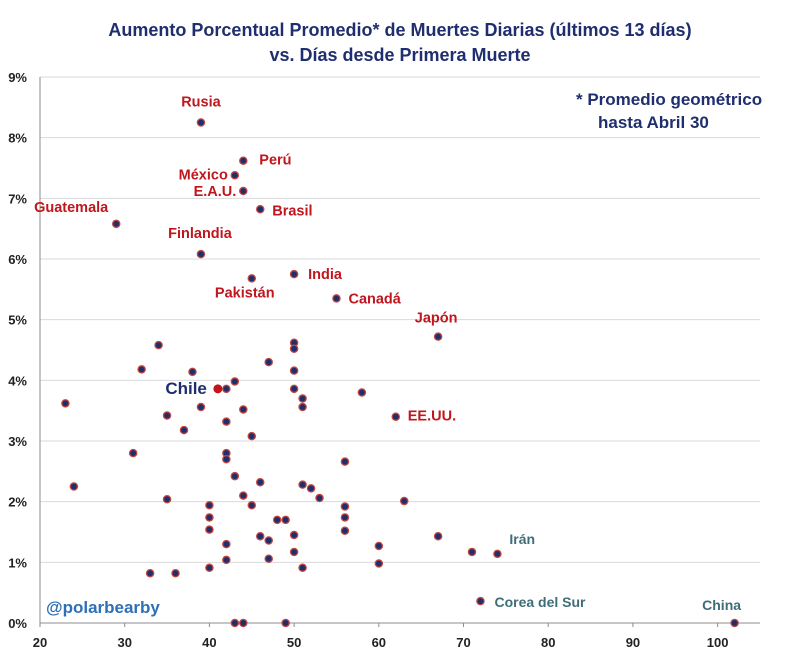  What do you see at coordinates (522, 539) in the screenshot?
I see `point-label: Irán` at bounding box center [522, 539].